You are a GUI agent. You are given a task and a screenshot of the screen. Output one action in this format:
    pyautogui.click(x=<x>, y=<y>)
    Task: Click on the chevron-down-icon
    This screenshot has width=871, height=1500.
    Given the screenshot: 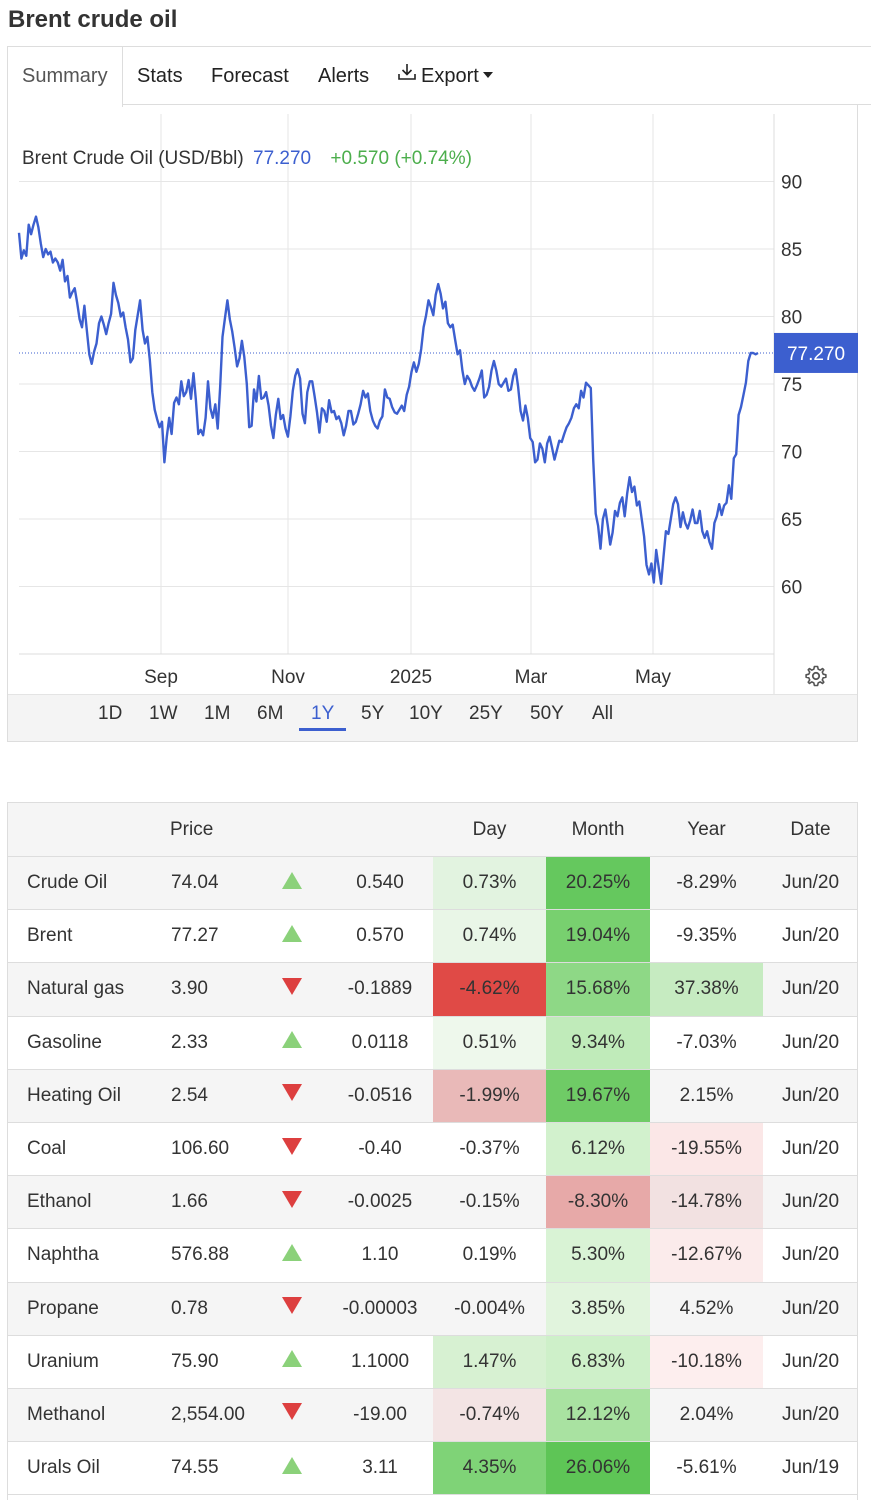 What is the action you would take?
    pyautogui.click(x=487, y=74)
    